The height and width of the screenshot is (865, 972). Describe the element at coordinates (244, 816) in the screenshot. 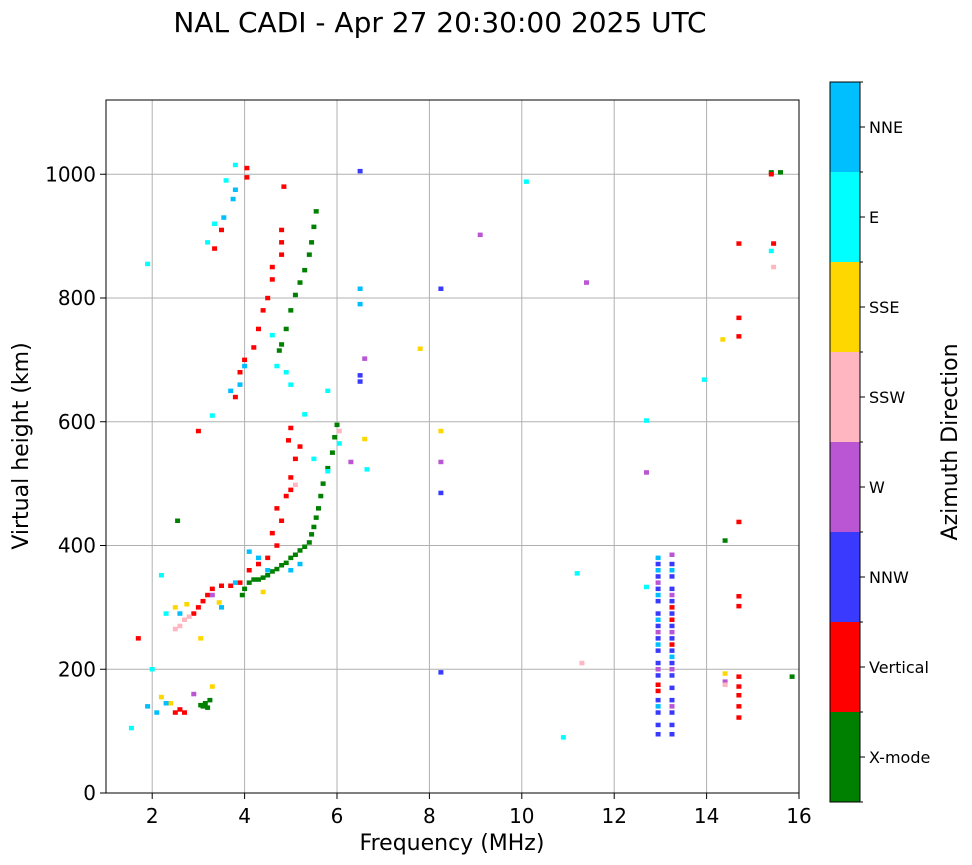

I see `x-tick-label: 4` at that location.